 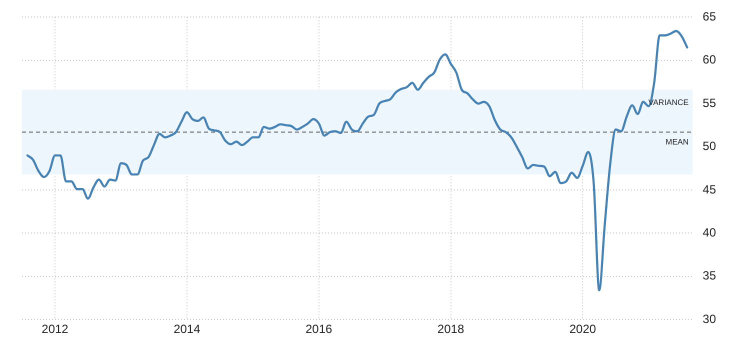 What do you see at coordinates (55, 329) in the screenshot?
I see `x-tick-label: 2012` at bounding box center [55, 329].